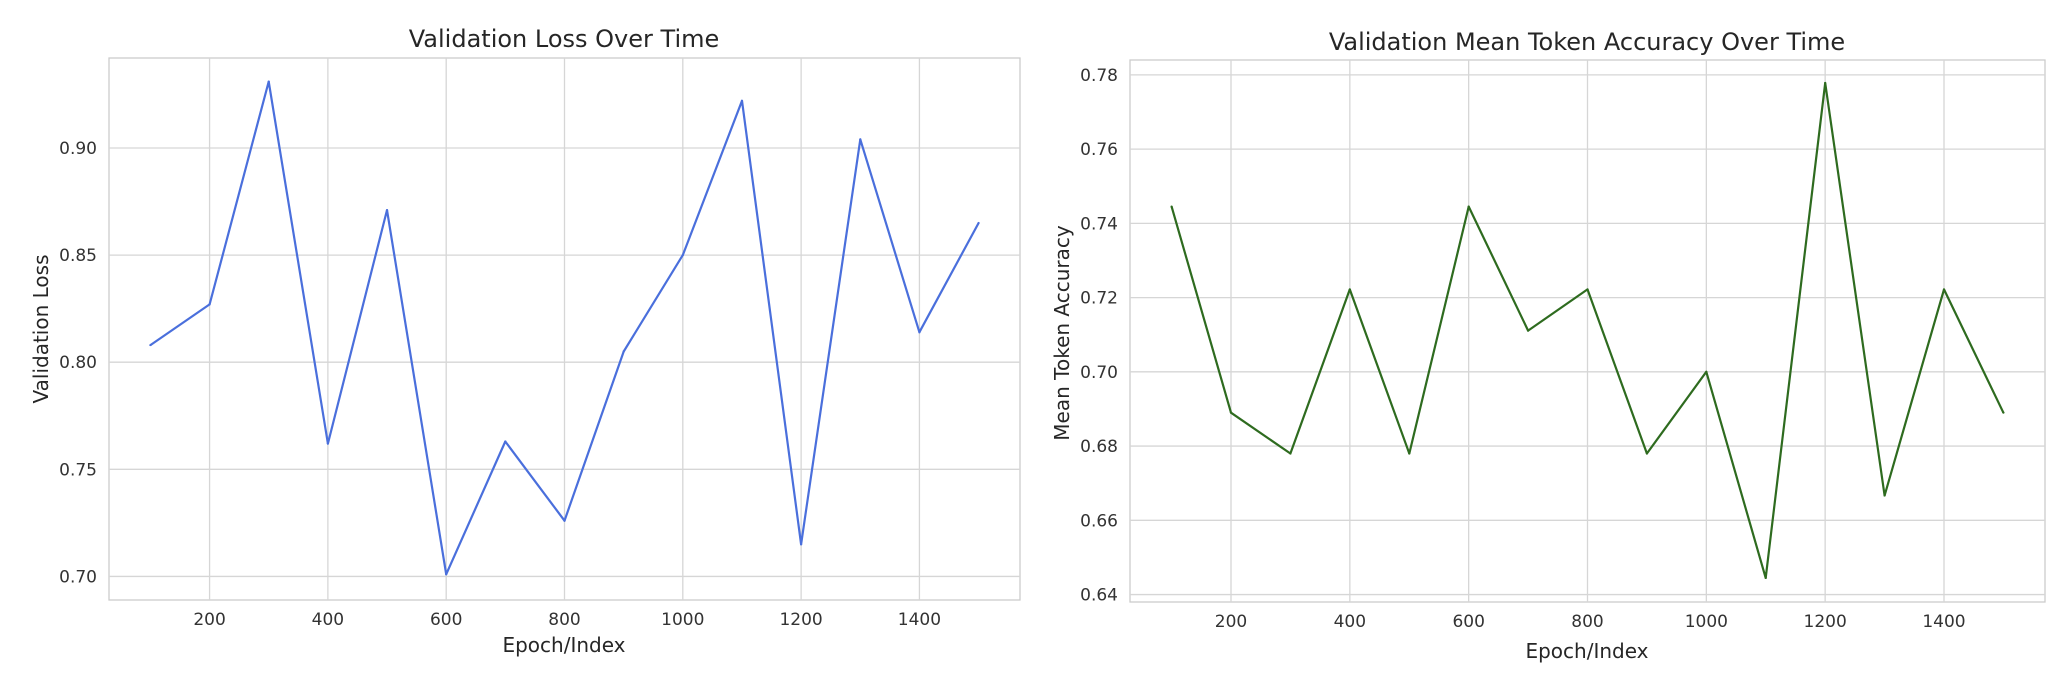 This screenshot has width=2068, height=682. Describe the element at coordinates (1099, 150) in the screenshot. I see `y-tick-label: 0.76` at that location.